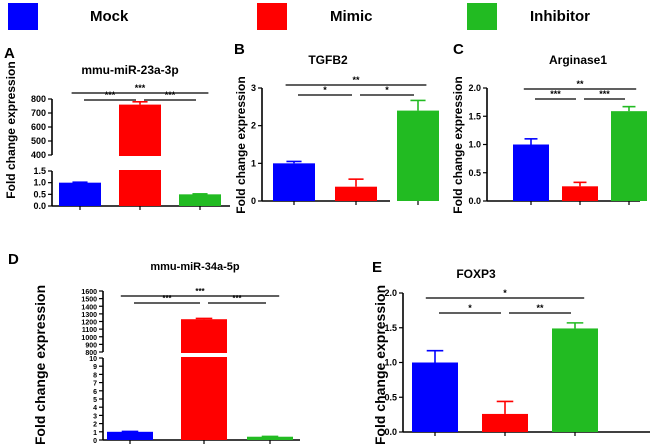 The width and height of the screenshot is (659, 444). What do you see at coordinates (89, 323) in the screenshot?
I see `y-tick-label: 1200` at bounding box center [89, 323].